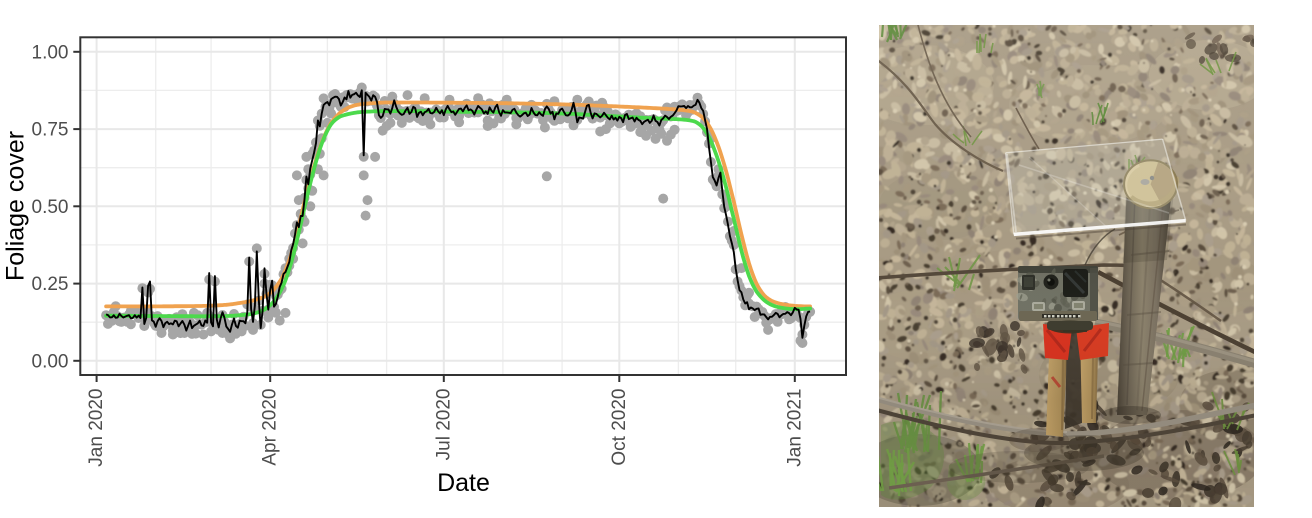 This screenshot has width=1312, height=518. Describe the element at coordinates (50, 361) in the screenshot. I see `svg-text: 0.00` at that location.